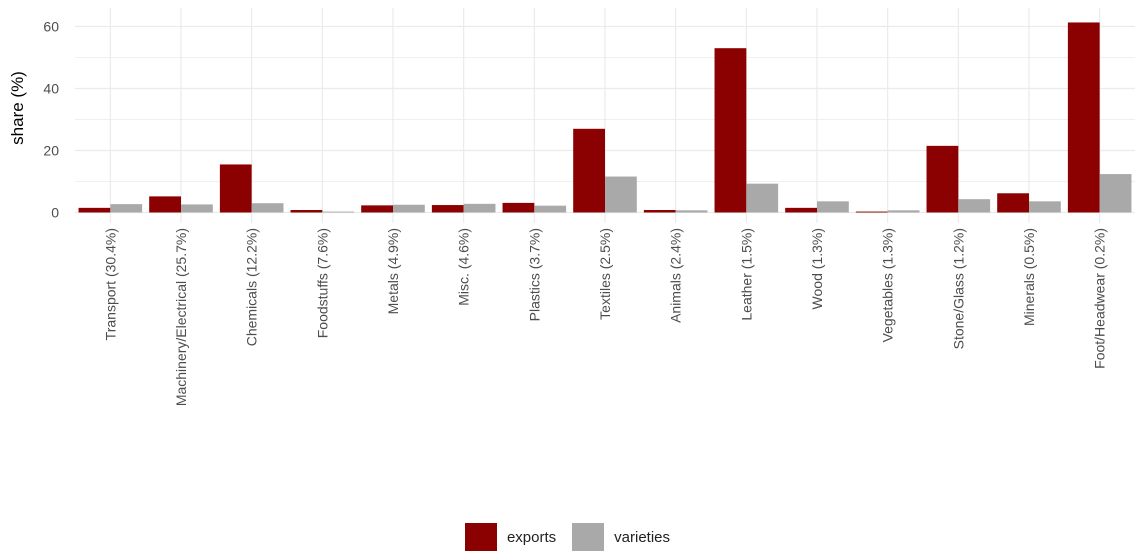 This screenshot has width=1135, height=551. I want to click on x-tick-label: Foot/Headwear (0.2%), so click(1100, 298).